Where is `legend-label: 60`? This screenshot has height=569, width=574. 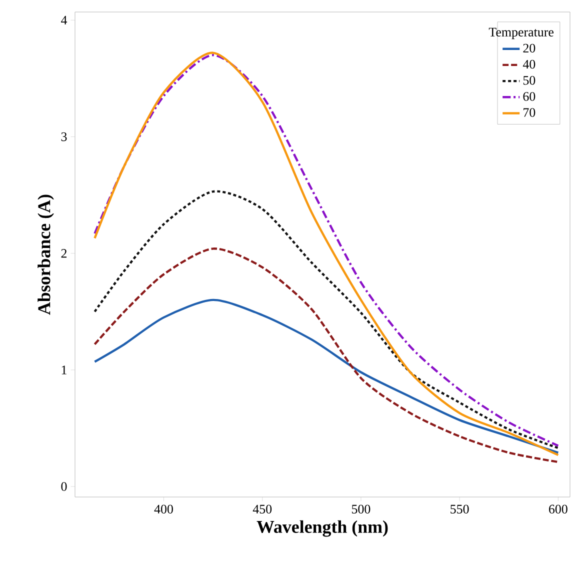
legend-label: 60 is located at coordinates (529, 96).